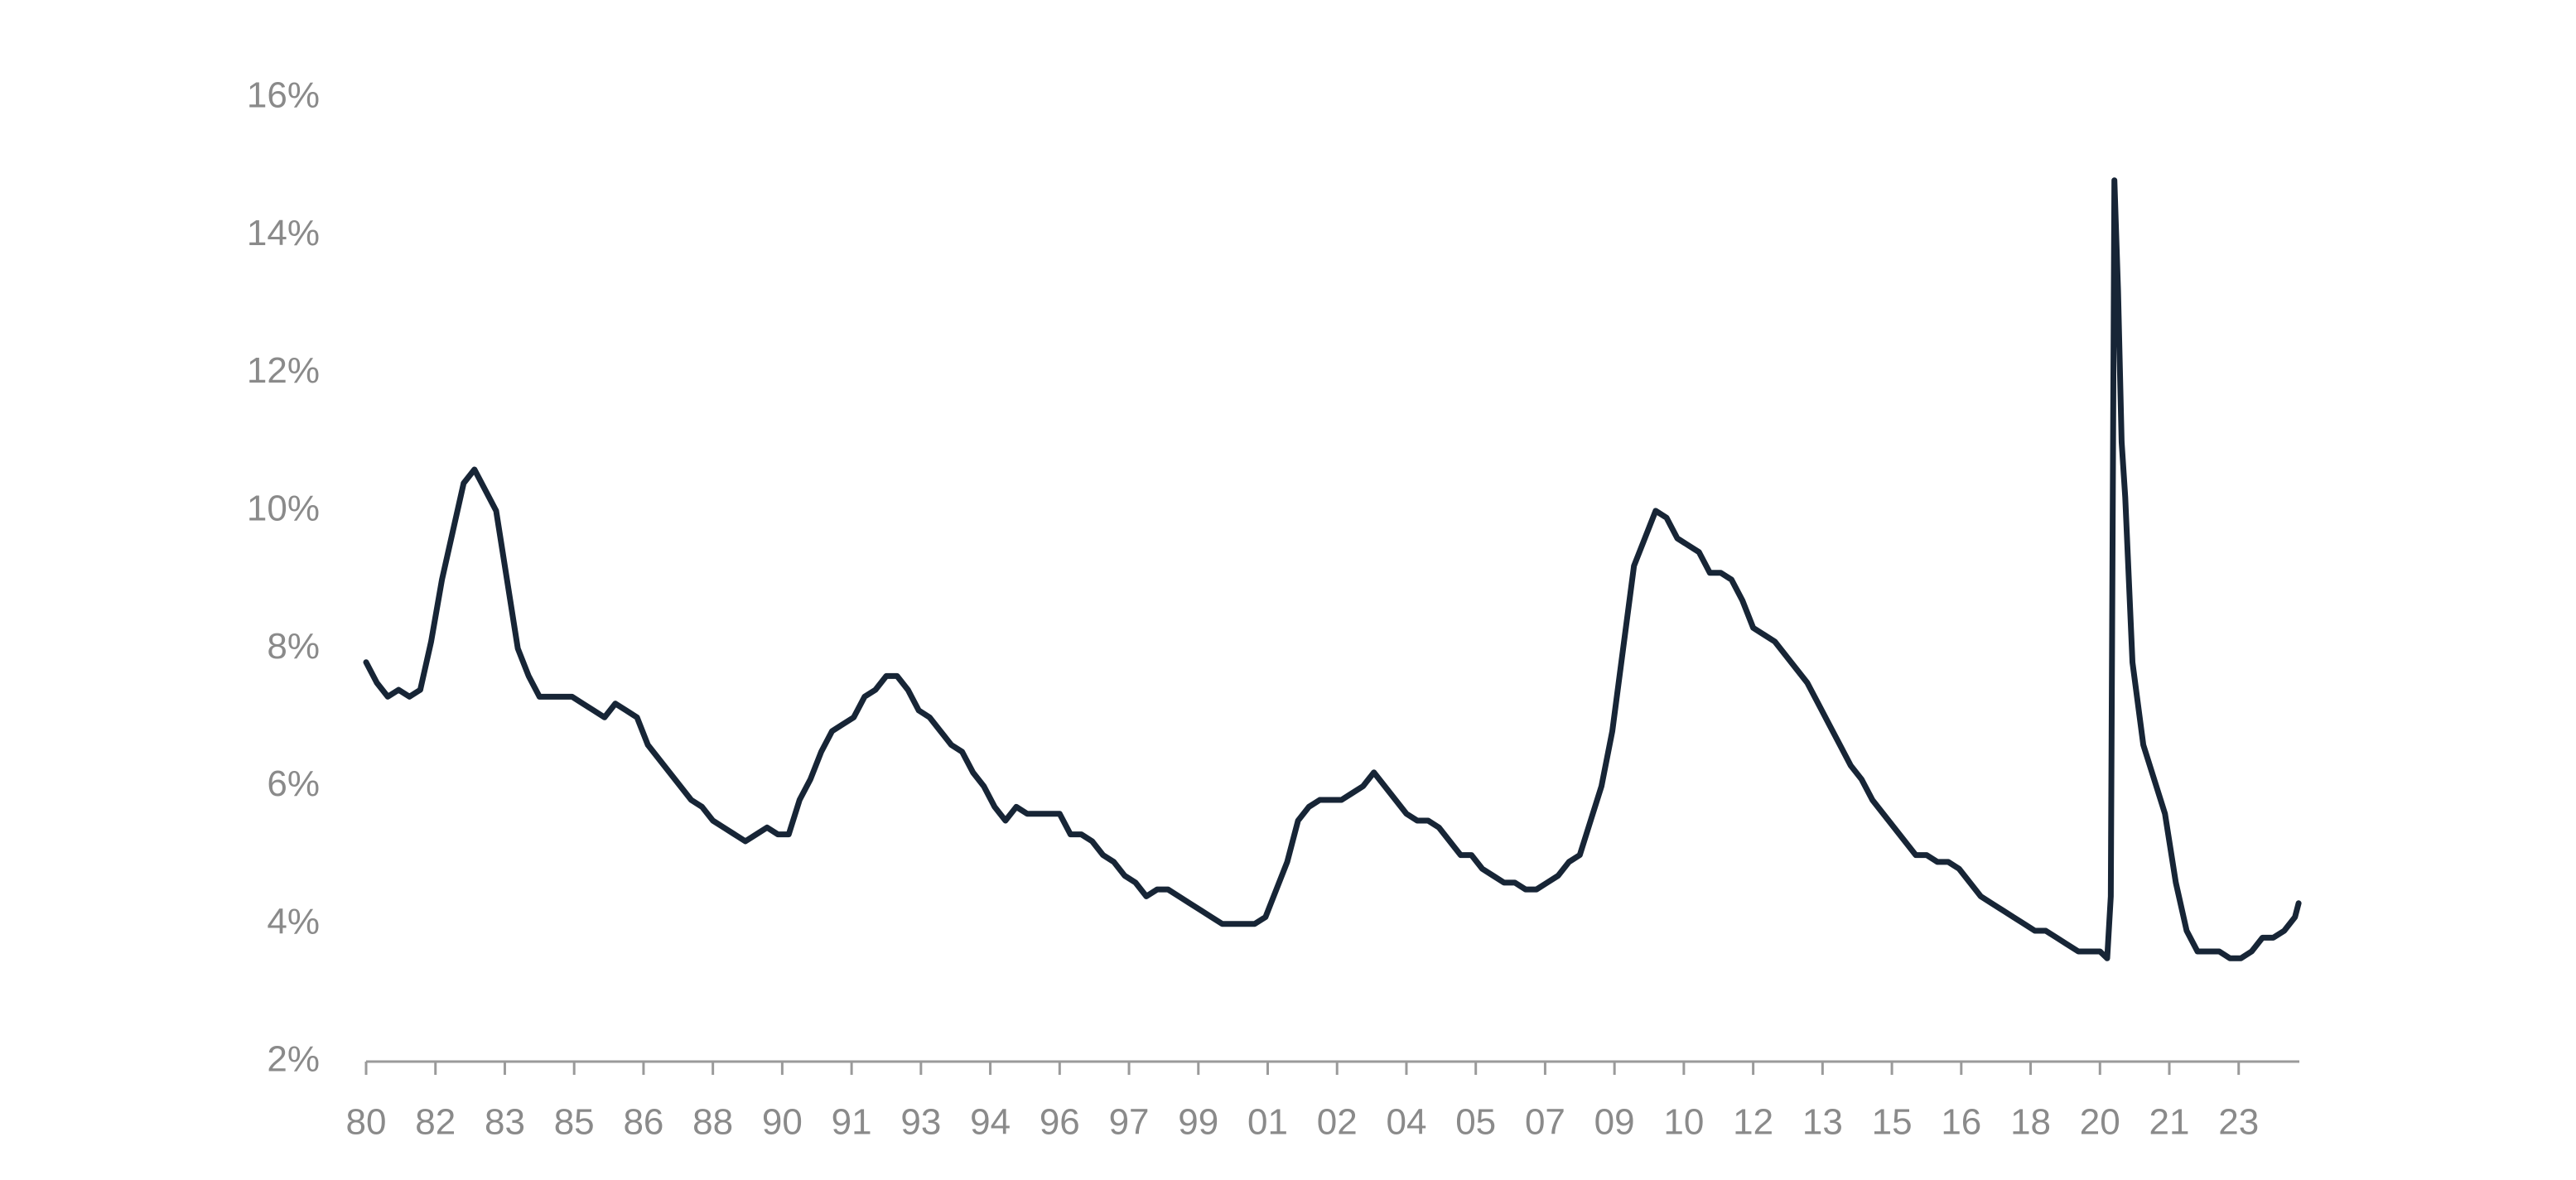  What do you see at coordinates (1267, 1122) in the screenshot?
I see `x-tick-label: 01` at bounding box center [1267, 1122].